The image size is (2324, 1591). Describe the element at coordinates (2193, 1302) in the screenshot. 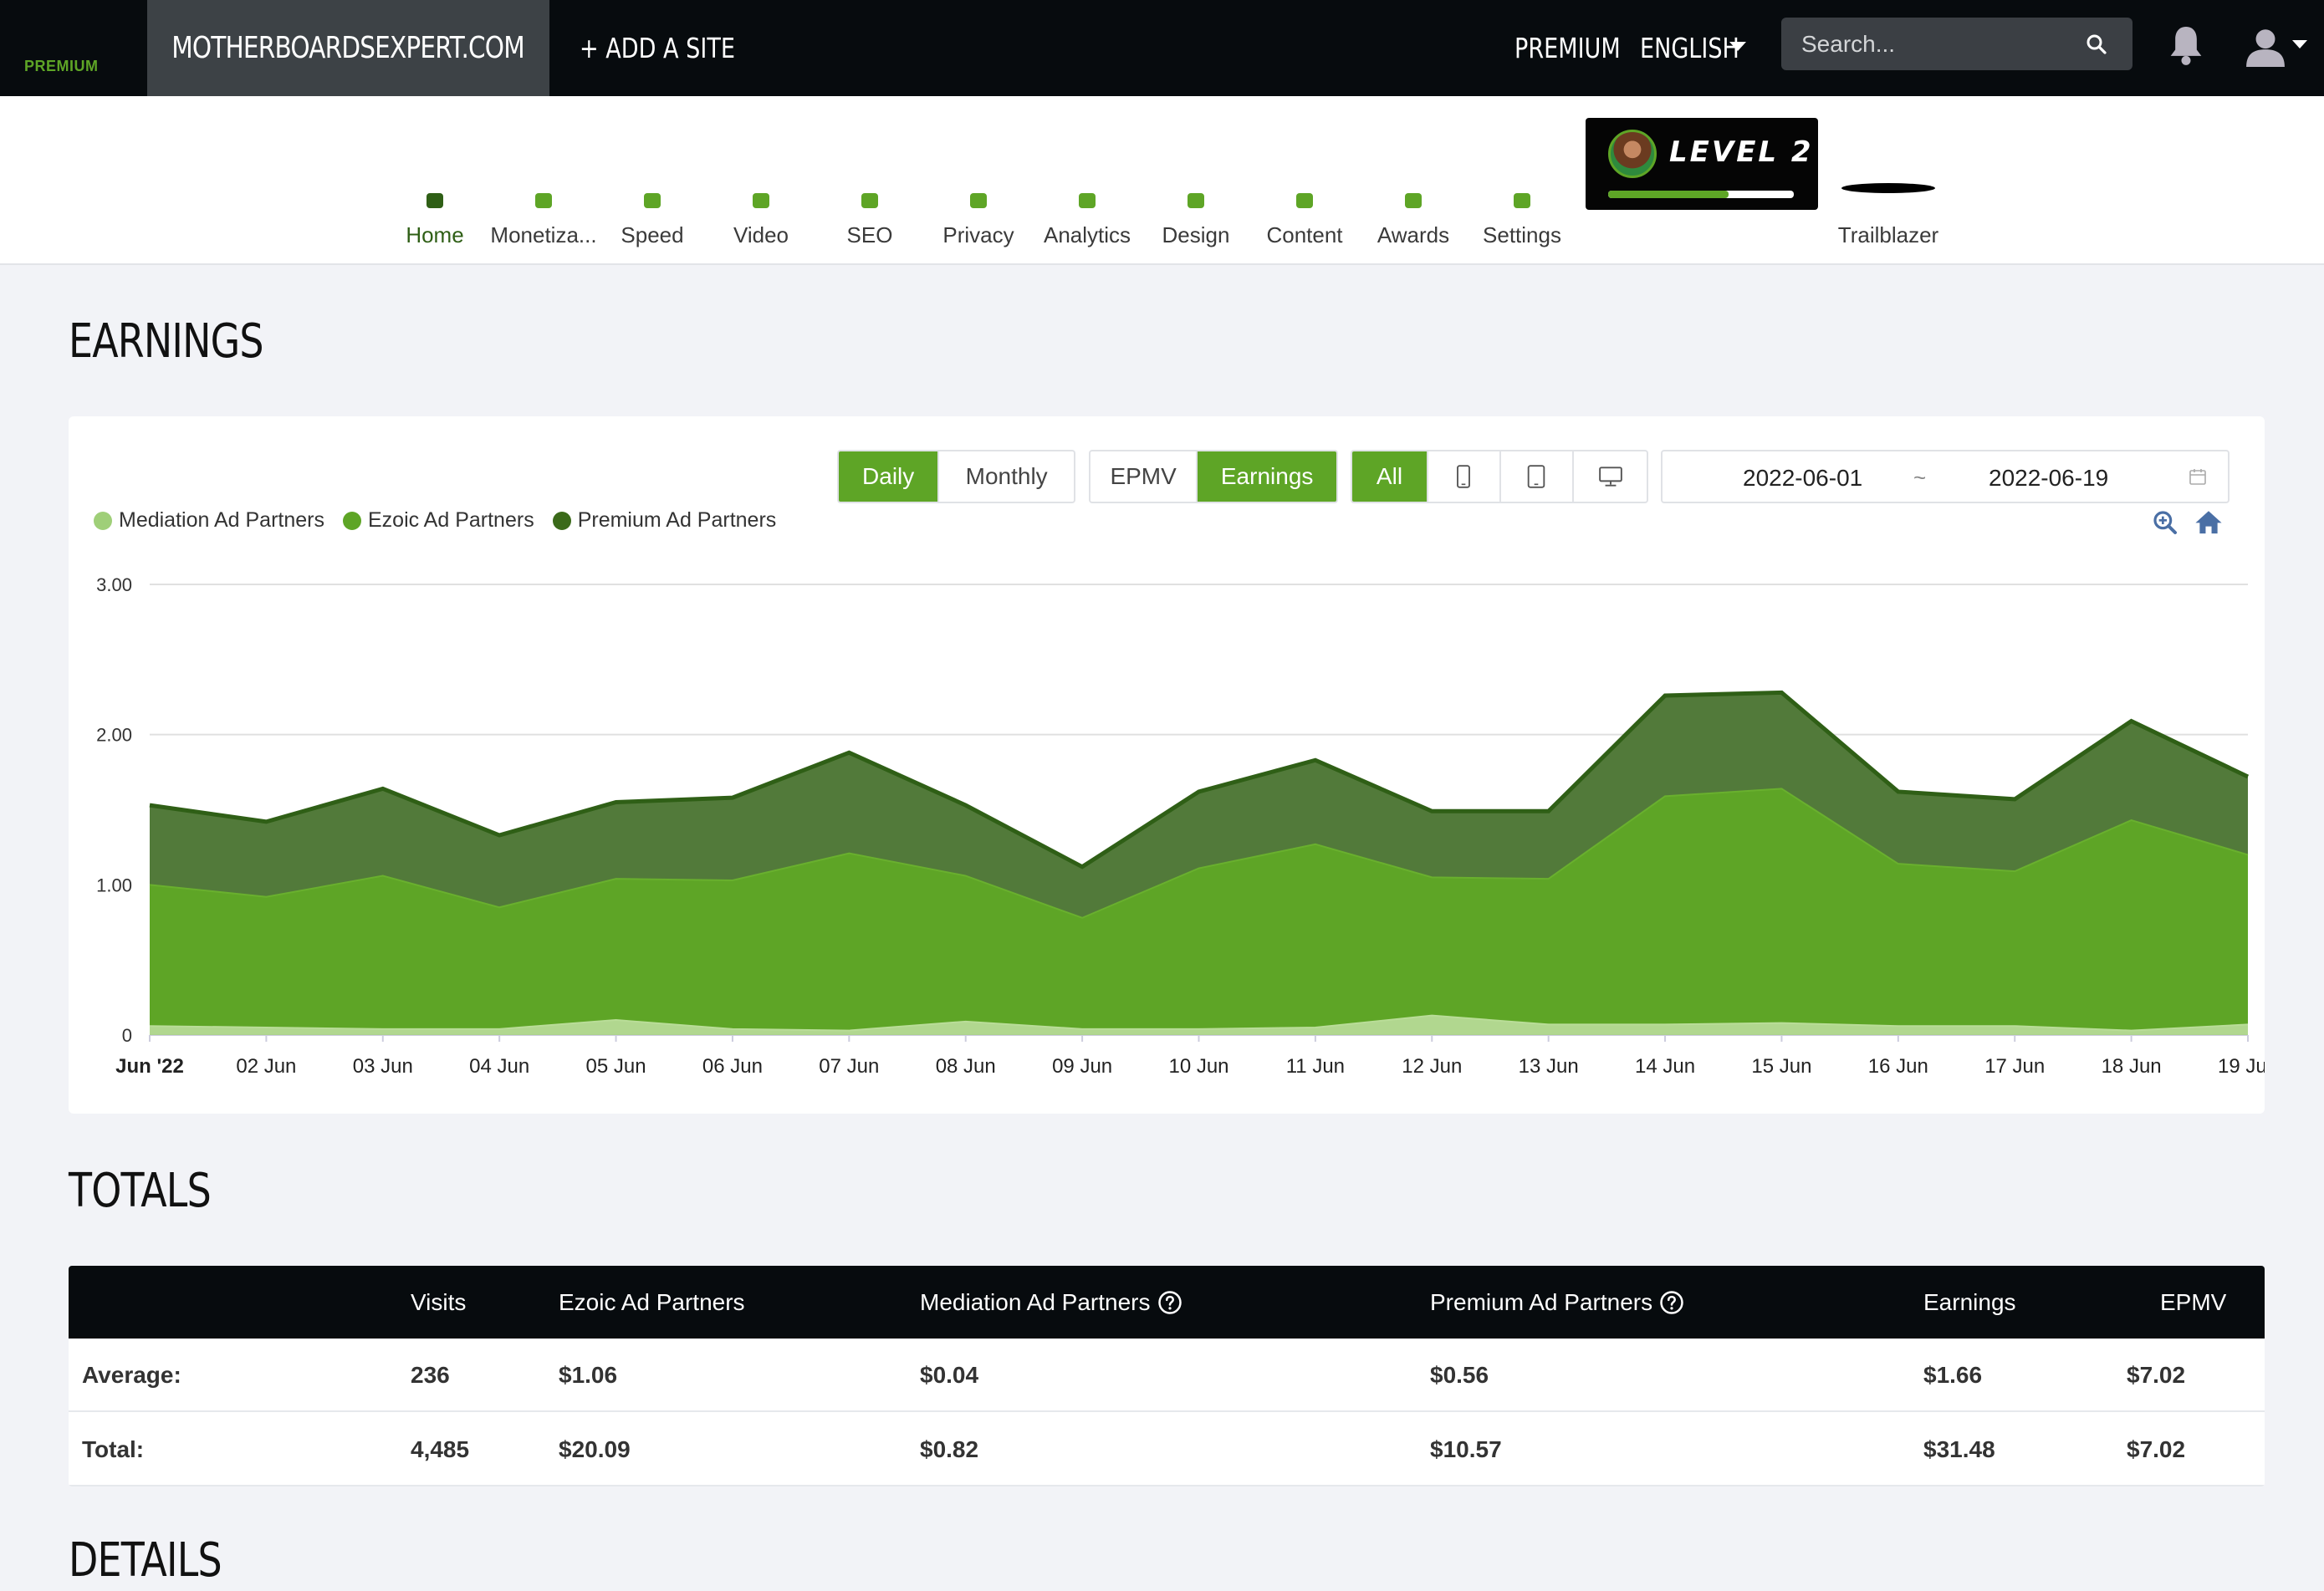

I see `header-epmv: EPMV` at that location.